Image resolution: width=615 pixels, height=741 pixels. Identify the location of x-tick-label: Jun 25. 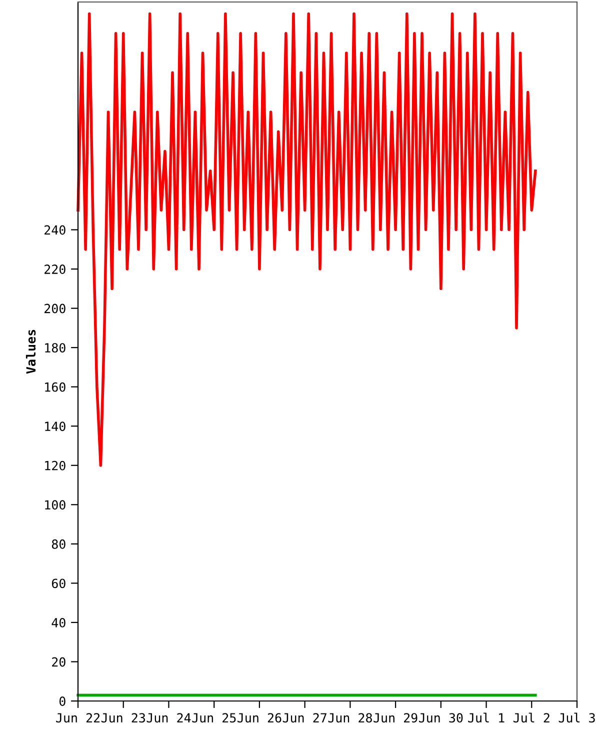
(214, 718).